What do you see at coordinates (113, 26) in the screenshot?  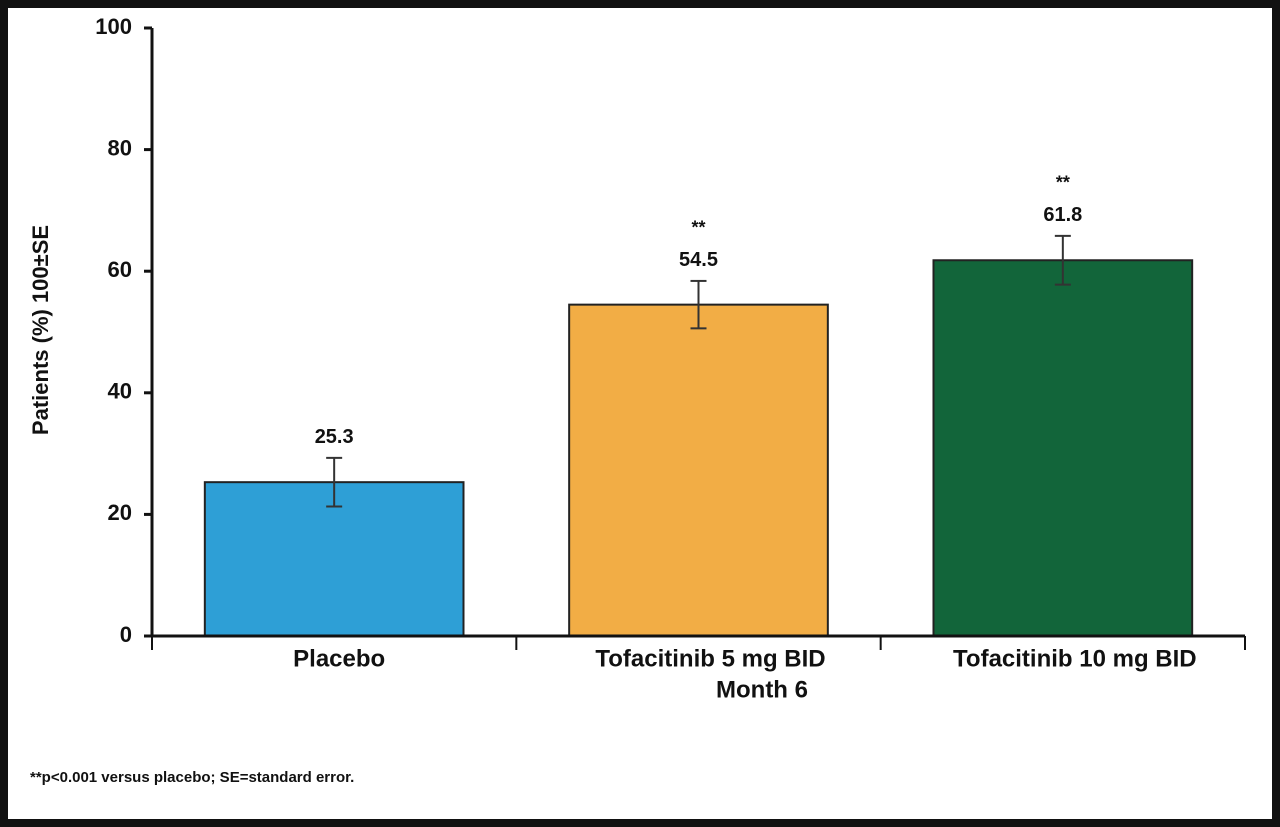 I see `y-tick-label: 100` at bounding box center [113, 26].